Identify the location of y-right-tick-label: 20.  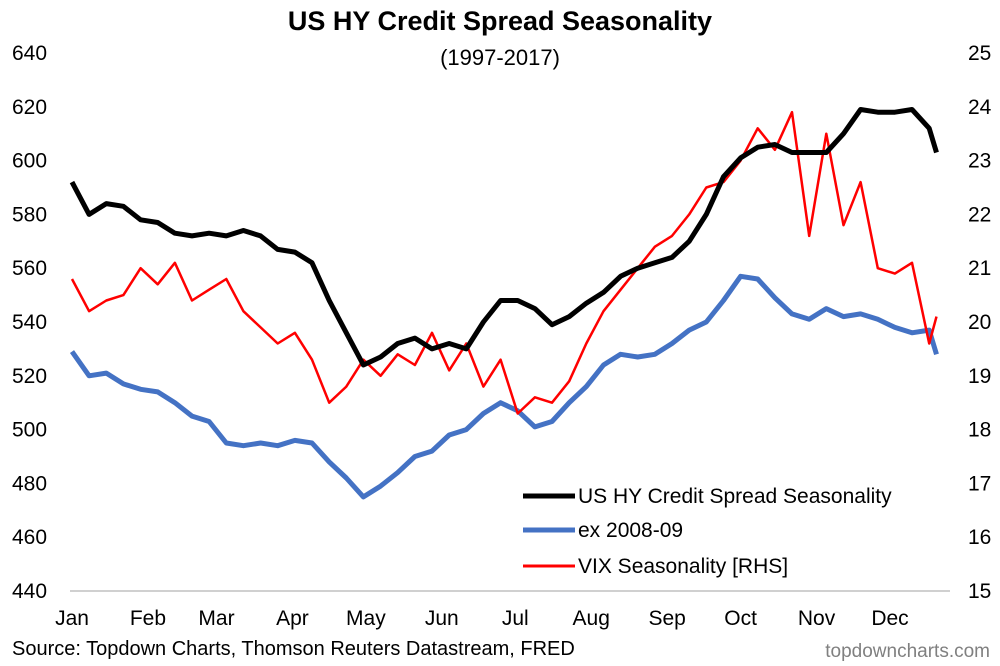
(979, 322).